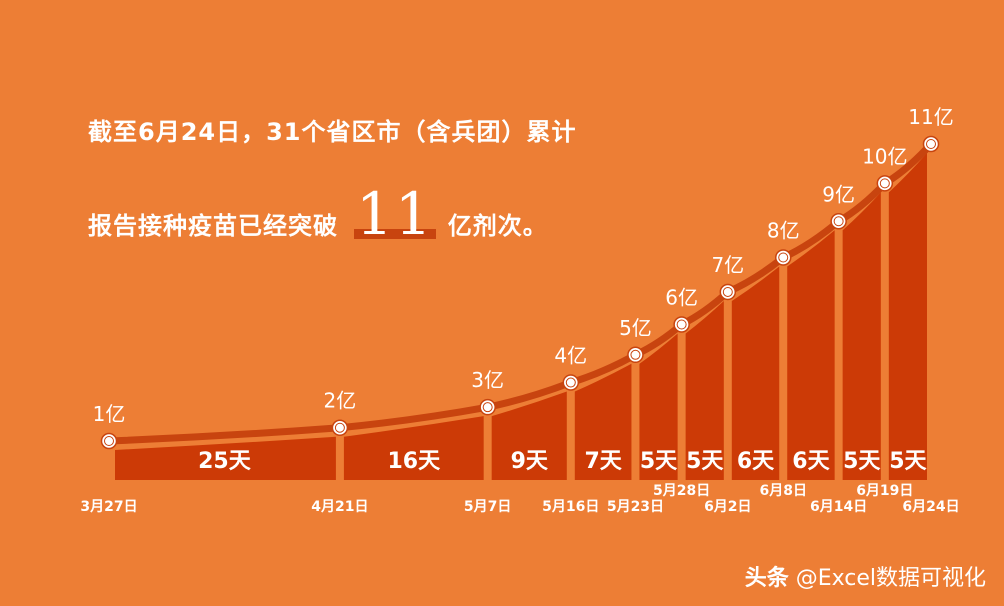 The image size is (1004, 606). What do you see at coordinates (487, 380) in the screenshot?
I see `data-label: 3亿` at bounding box center [487, 380].